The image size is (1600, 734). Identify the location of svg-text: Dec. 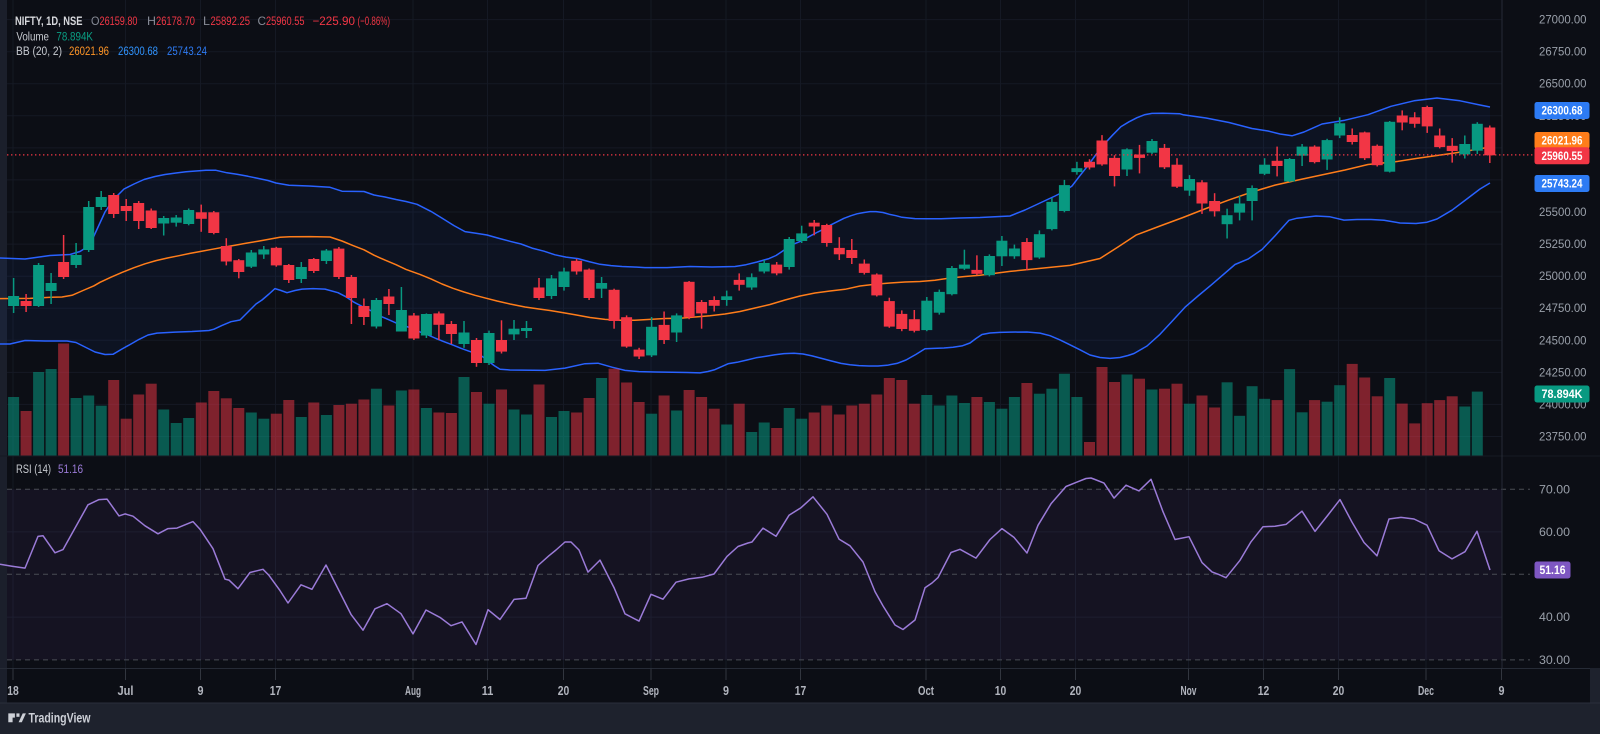
(1426, 690).